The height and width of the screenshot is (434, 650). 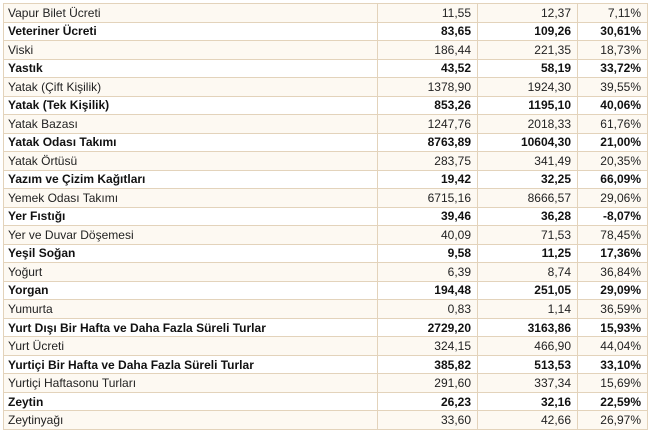 What do you see at coordinates (612, 50) in the screenshot?
I see `percent-change-cell: 18,73%` at bounding box center [612, 50].